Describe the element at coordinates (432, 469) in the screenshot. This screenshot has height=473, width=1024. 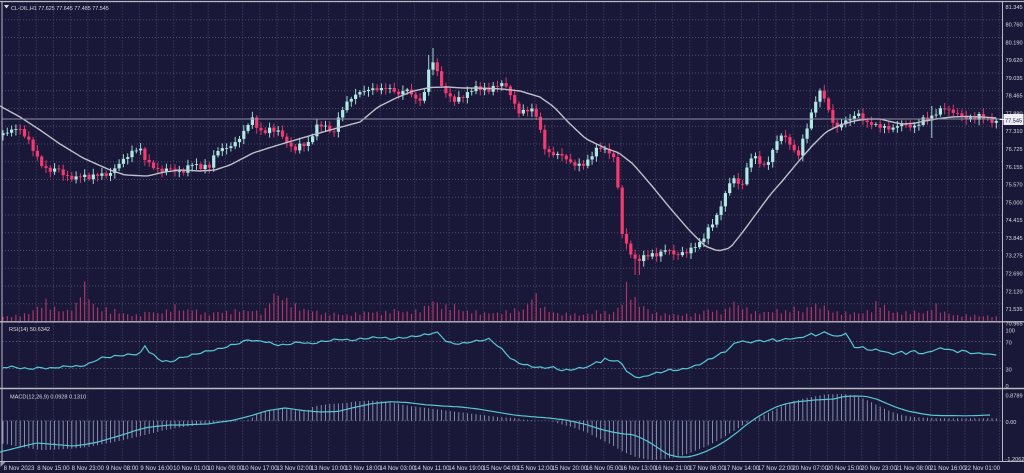
I see `svg-text: 14 Nov 11:00` at that location.